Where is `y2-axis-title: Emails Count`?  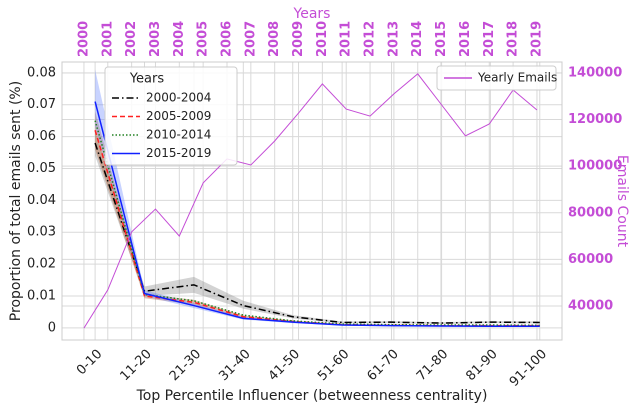 y2-axis-title: Emails Count is located at coordinates (622, 201).